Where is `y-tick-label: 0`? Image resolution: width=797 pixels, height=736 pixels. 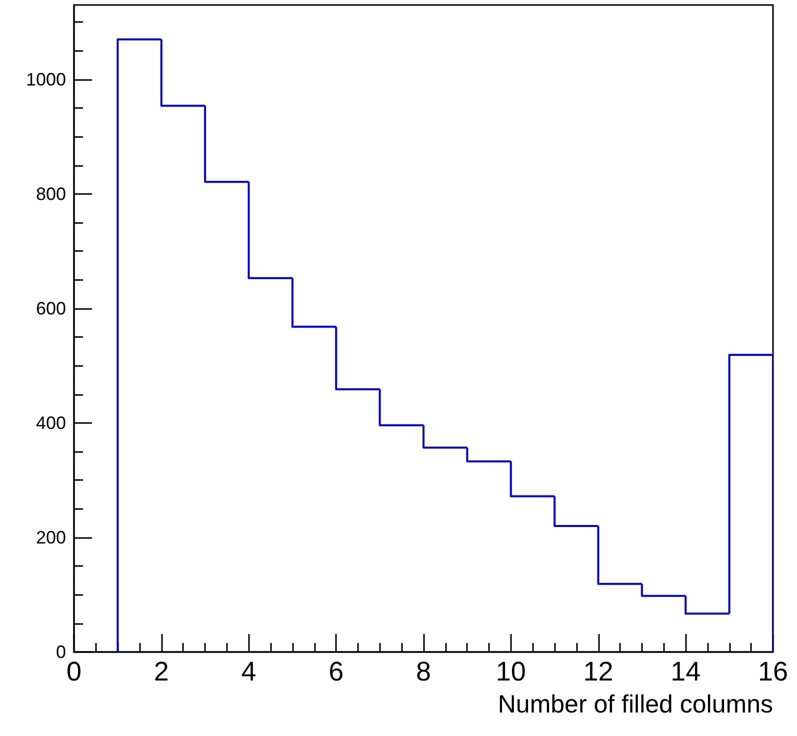
y-tick-label: 0 is located at coordinates (61, 652).